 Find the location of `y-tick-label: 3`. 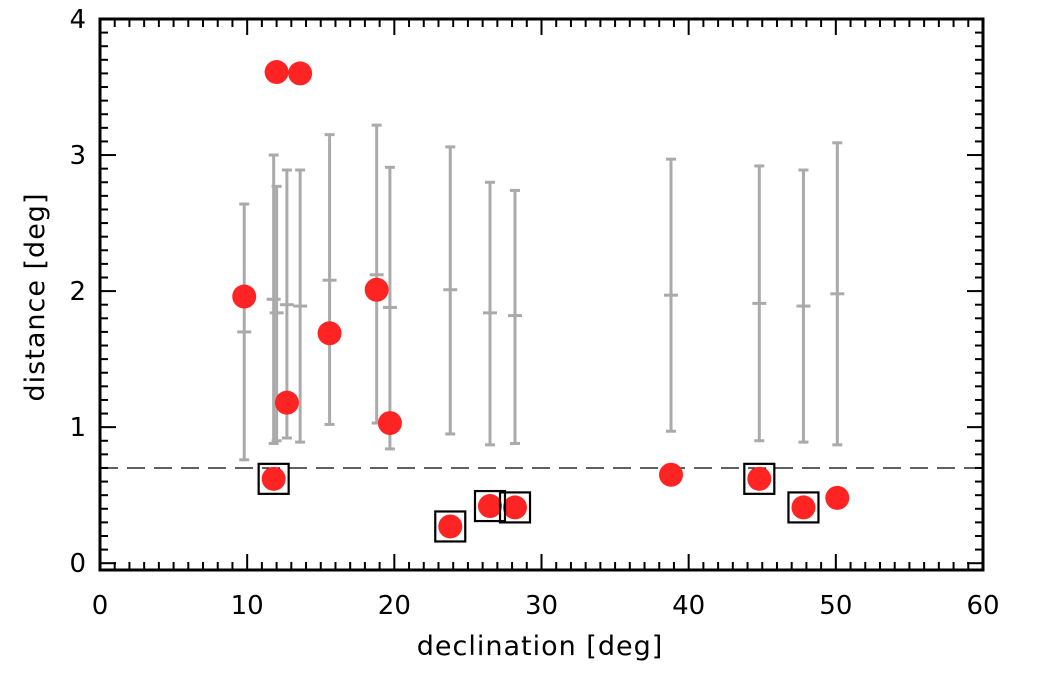

y-tick-label: 3 is located at coordinates (77, 156).